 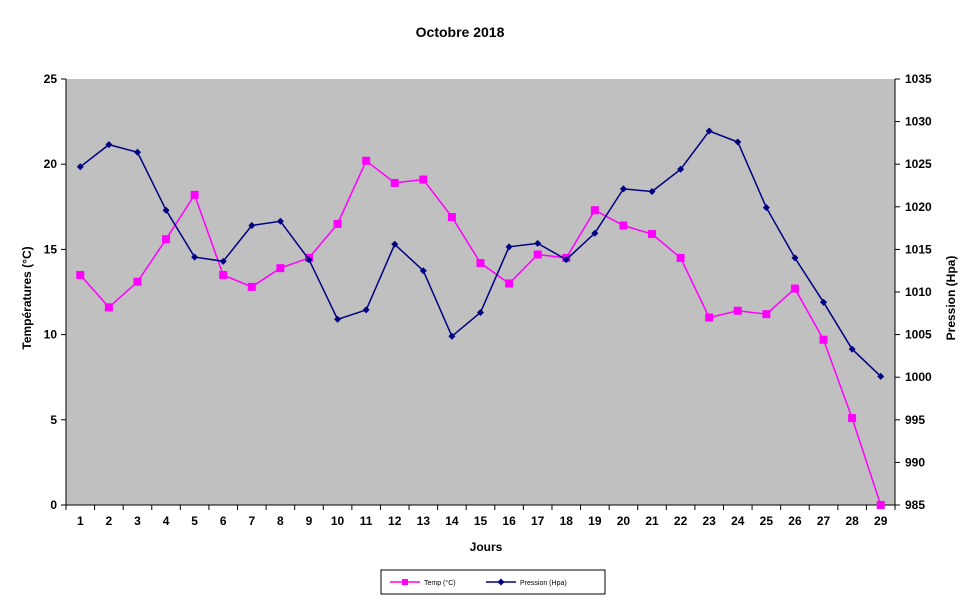 What do you see at coordinates (109, 521) in the screenshot?
I see `x-tick-label: 2` at bounding box center [109, 521].